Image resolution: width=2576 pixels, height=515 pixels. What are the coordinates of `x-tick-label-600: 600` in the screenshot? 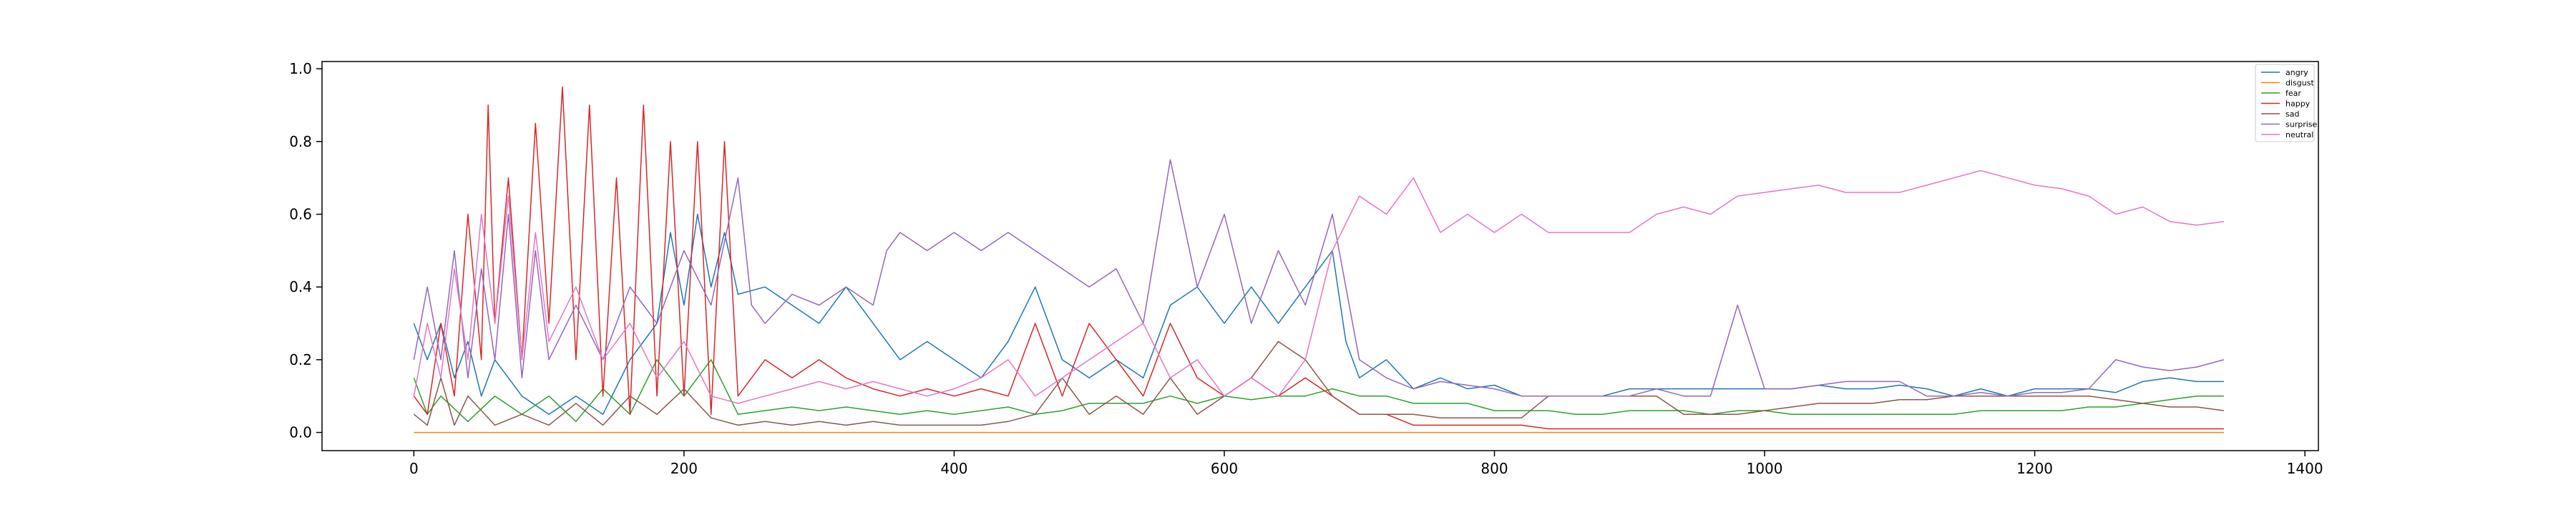 It's located at (1224, 469).